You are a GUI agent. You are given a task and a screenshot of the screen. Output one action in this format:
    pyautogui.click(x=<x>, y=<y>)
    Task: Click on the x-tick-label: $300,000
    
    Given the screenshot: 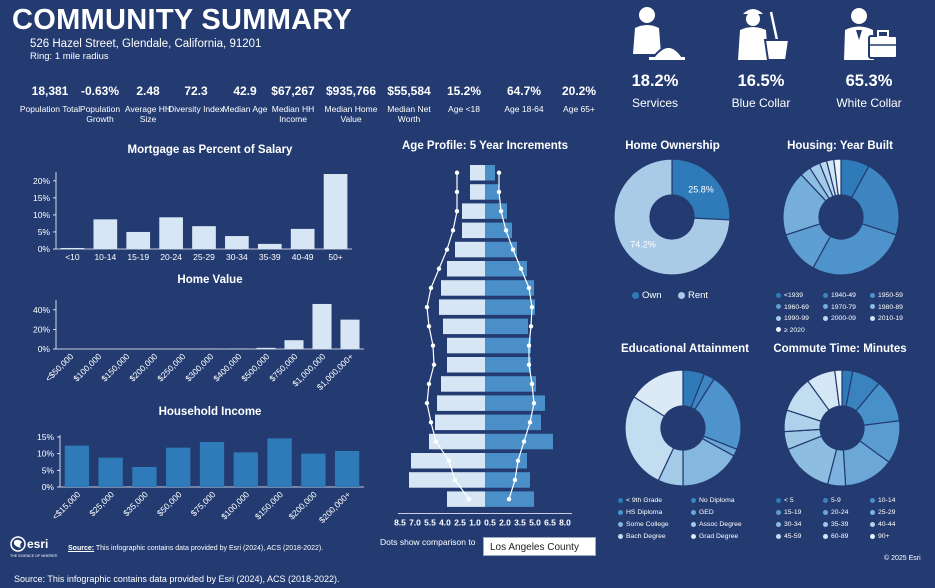 What is the action you would take?
    pyautogui.click(x=199, y=367)
    